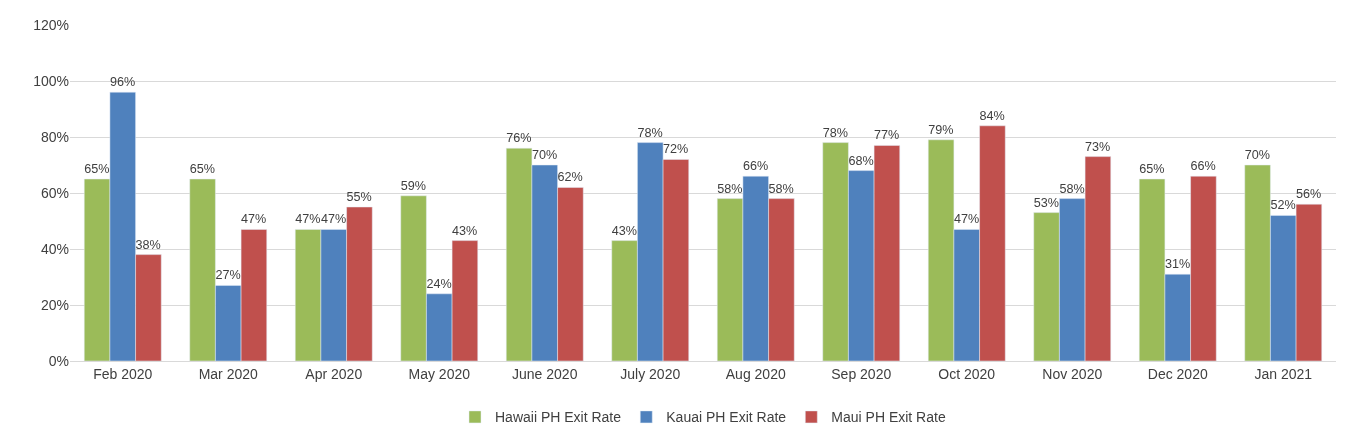  Describe the element at coordinates (58, 360) in the screenshot. I see `y-tick-label: 0%` at that location.